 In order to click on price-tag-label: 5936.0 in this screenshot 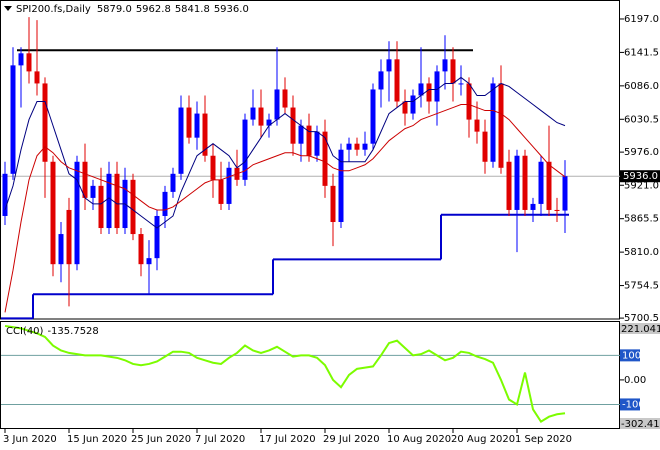, I will do `click(640, 176)`.